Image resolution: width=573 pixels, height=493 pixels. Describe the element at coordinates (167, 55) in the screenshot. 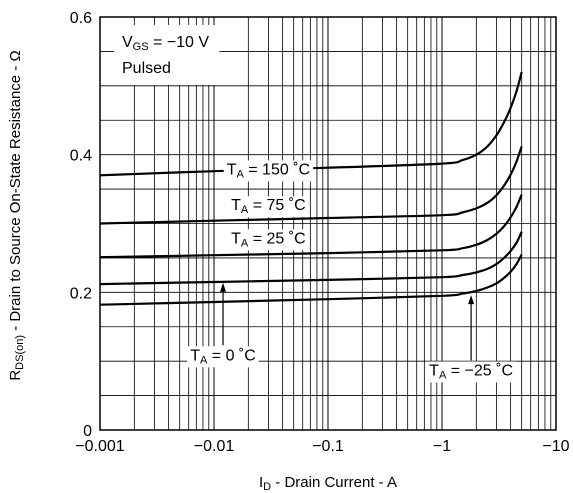

I see `condition-box: VGS = −10 V Pulsed` at that location.